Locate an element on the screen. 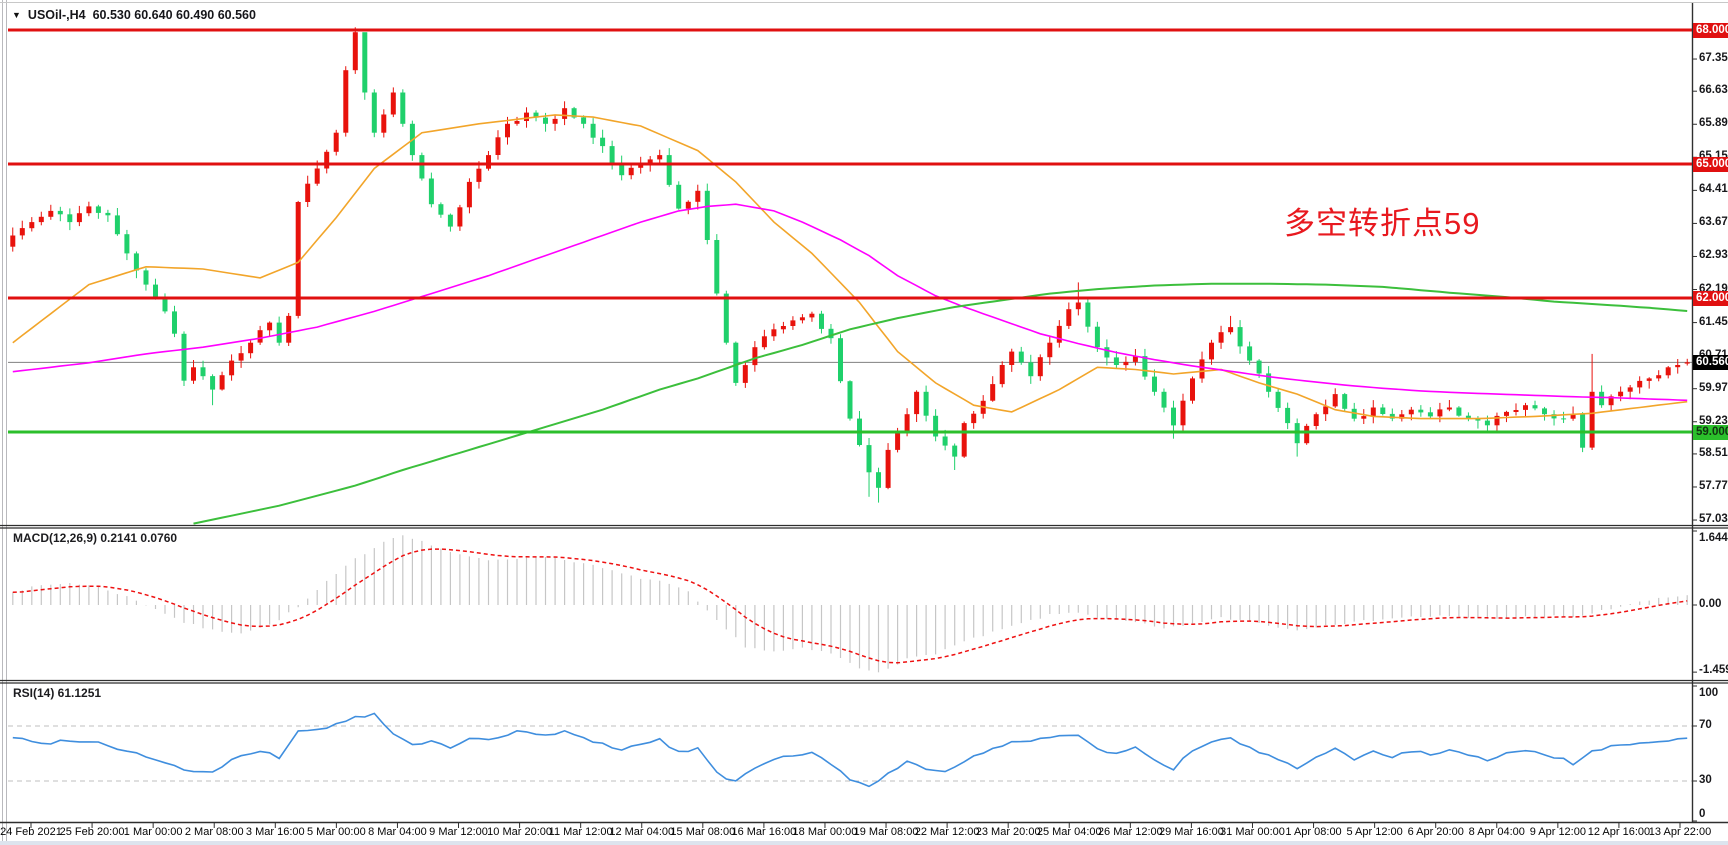 This screenshot has width=1728, height=845. window-left-border is located at coordinates (2, 420).